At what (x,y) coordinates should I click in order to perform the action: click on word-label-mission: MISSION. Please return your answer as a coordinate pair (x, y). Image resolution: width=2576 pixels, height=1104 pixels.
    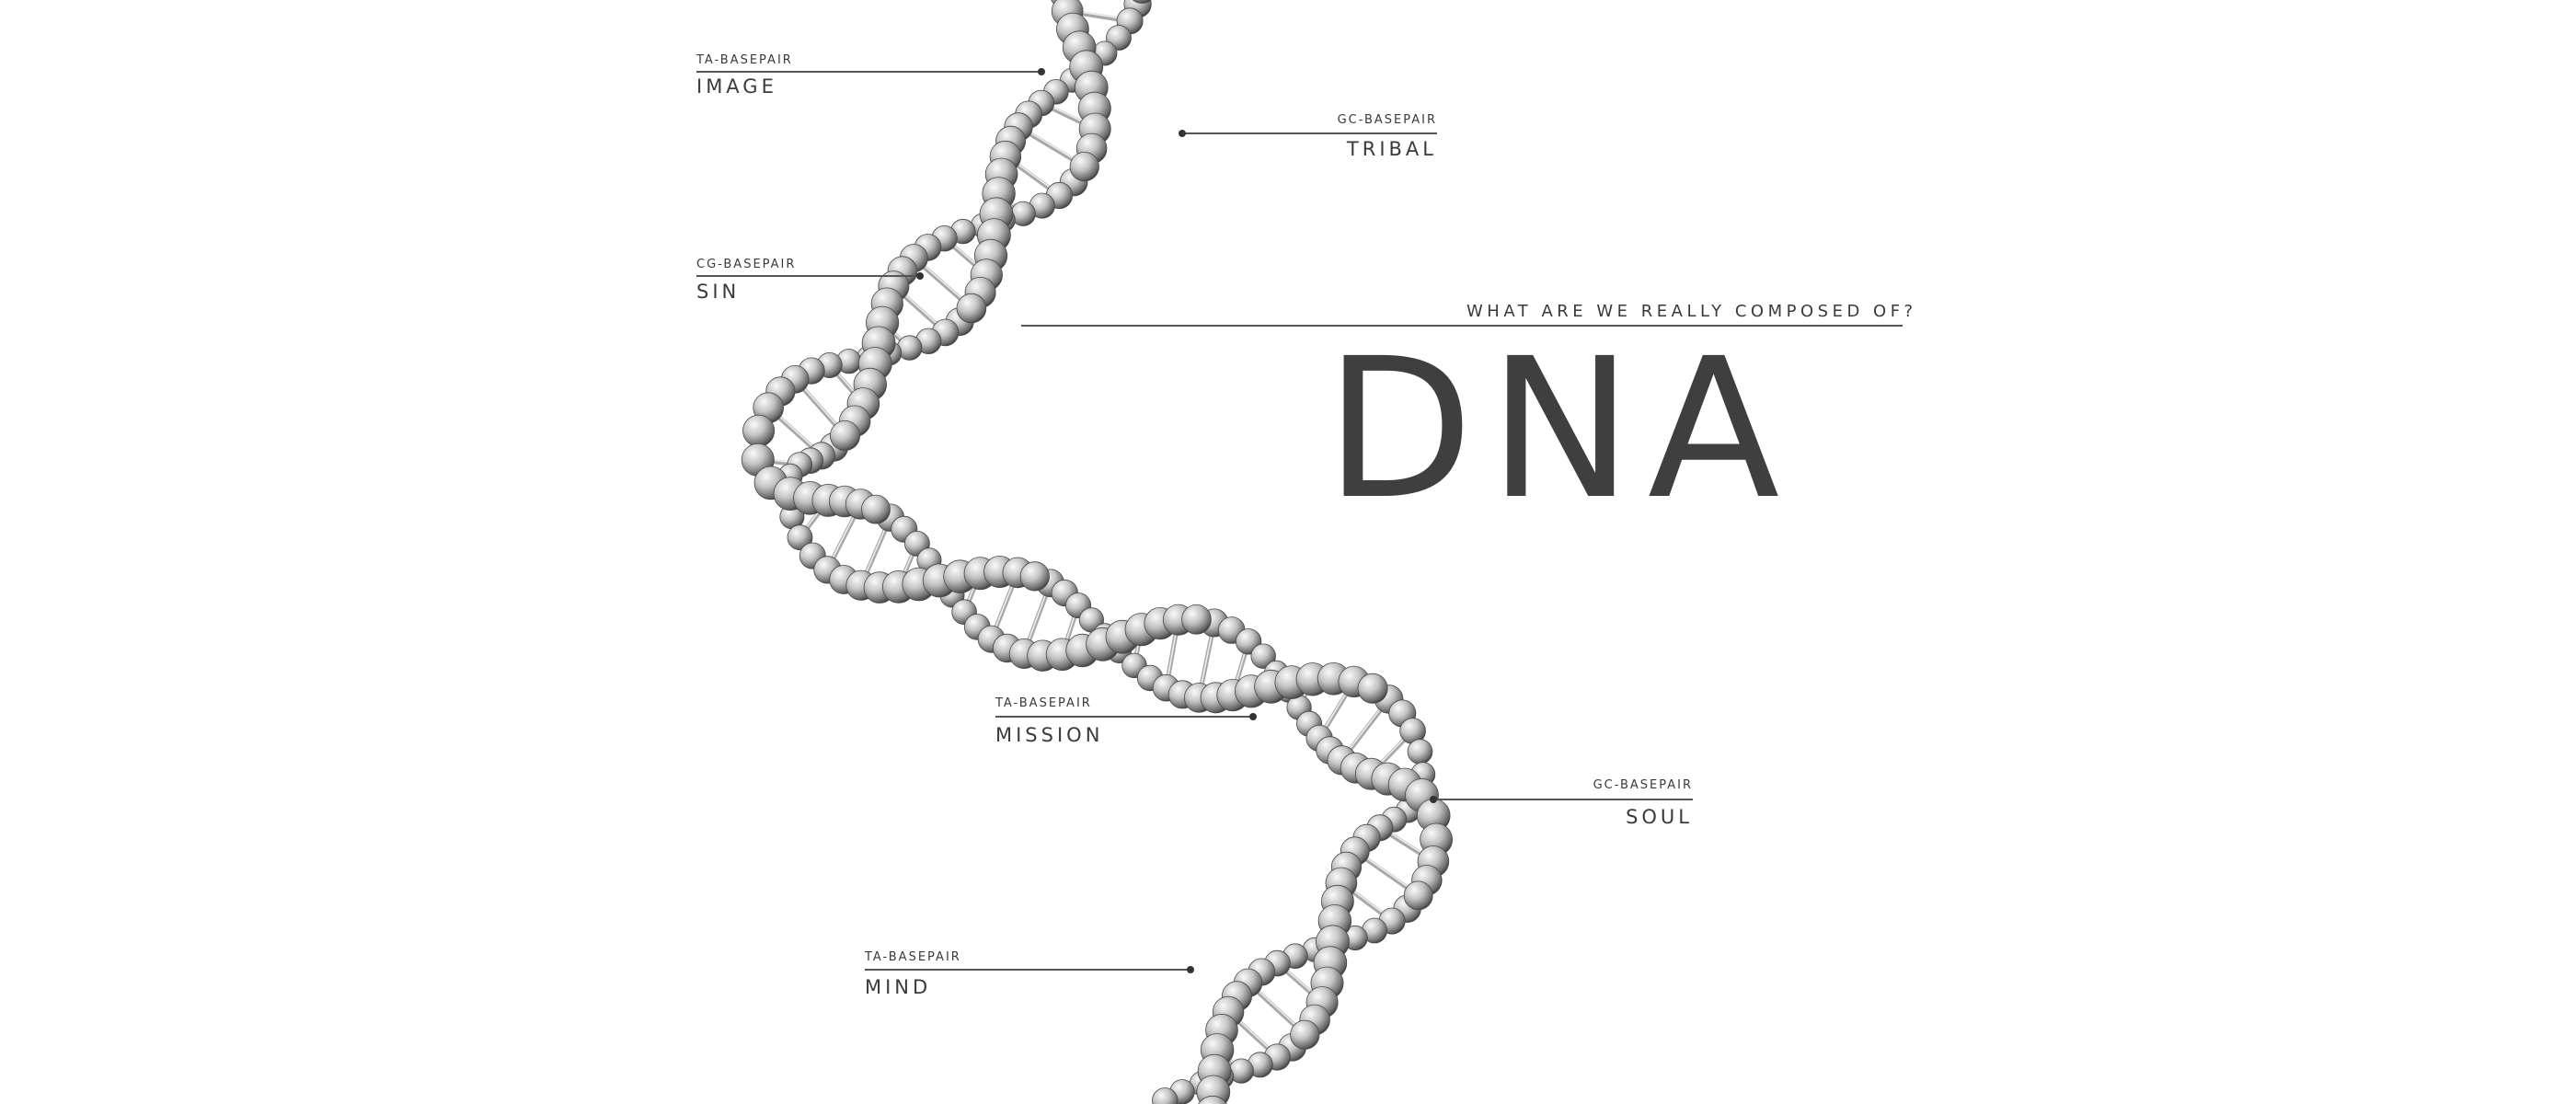
    Looking at the image, I should click on (1049, 735).